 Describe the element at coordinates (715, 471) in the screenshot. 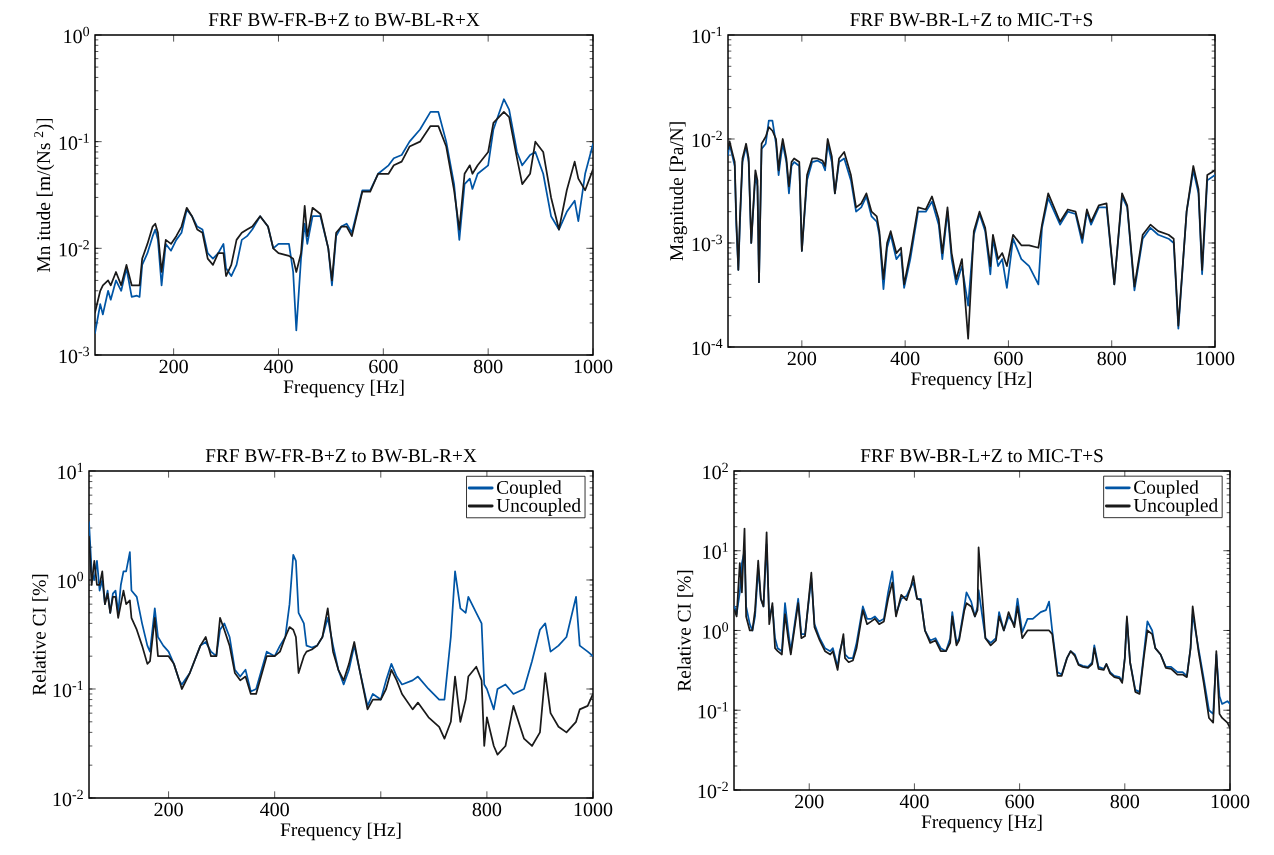

I see `y-tick-label: 10$^{2}$` at that location.